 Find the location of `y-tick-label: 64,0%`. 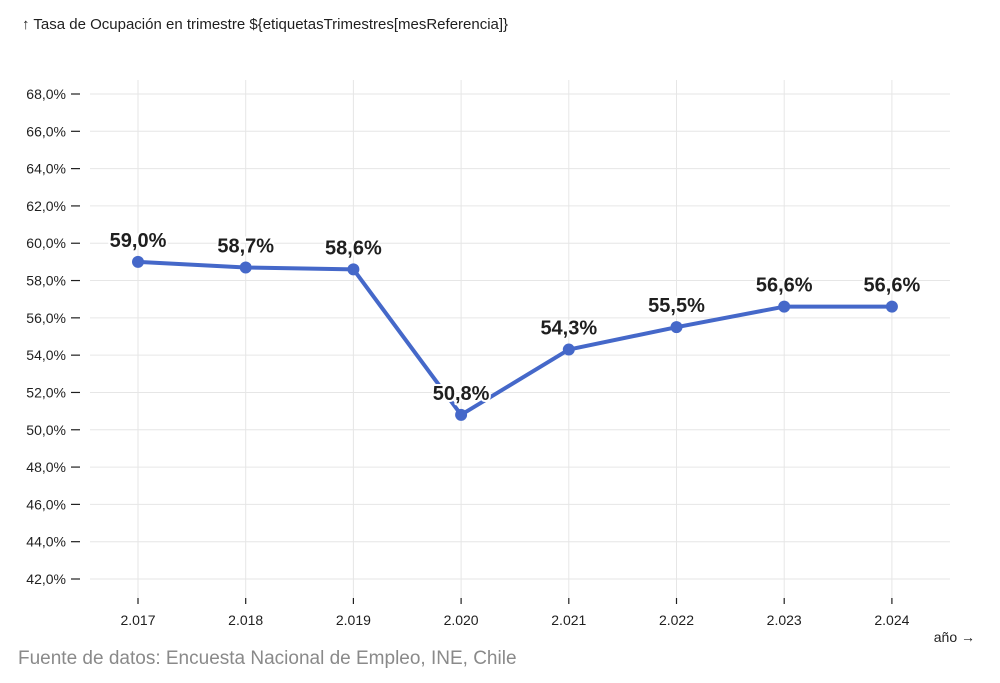

y-tick-label: 64,0% is located at coordinates (46, 169).